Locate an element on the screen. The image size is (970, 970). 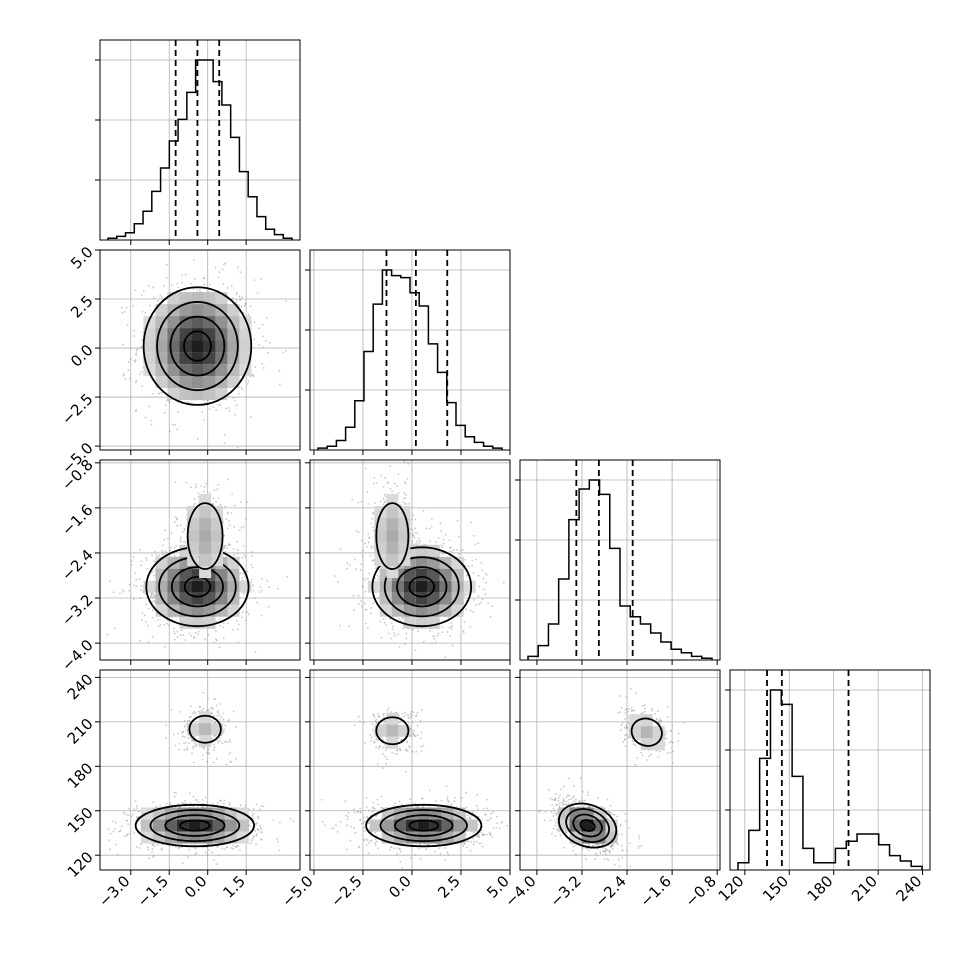
density-layer is located at coordinates (197, 565).